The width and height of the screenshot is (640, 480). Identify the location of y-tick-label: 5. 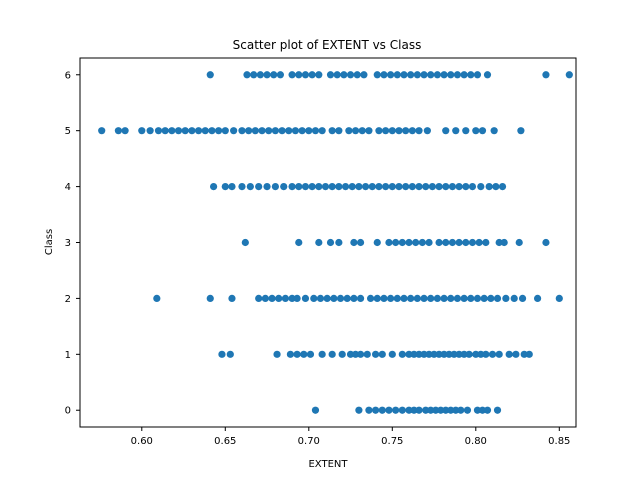
(68, 131).